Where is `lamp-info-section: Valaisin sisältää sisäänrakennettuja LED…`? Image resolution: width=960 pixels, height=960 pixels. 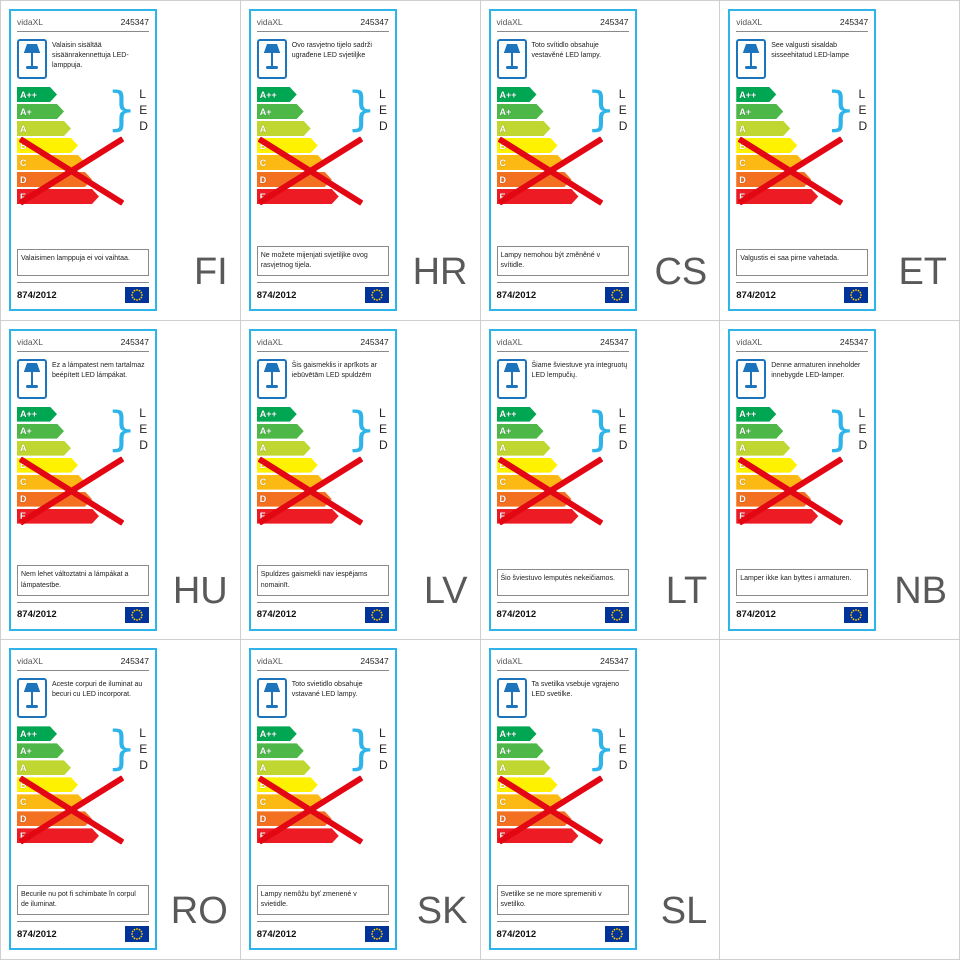 lamp-info-section: Valaisin sisältää sisäänrakennettuja LED… is located at coordinates (83, 59).